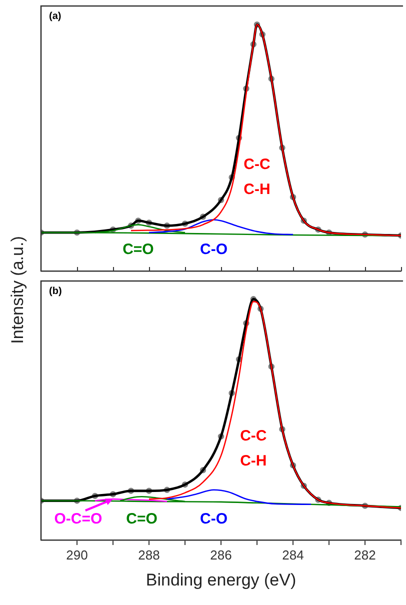 The height and width of the screenshot is (605, 406). Describe the element at coordinates (77, 554) in the screenshot. I see `x-tick-label: 290` at that location.